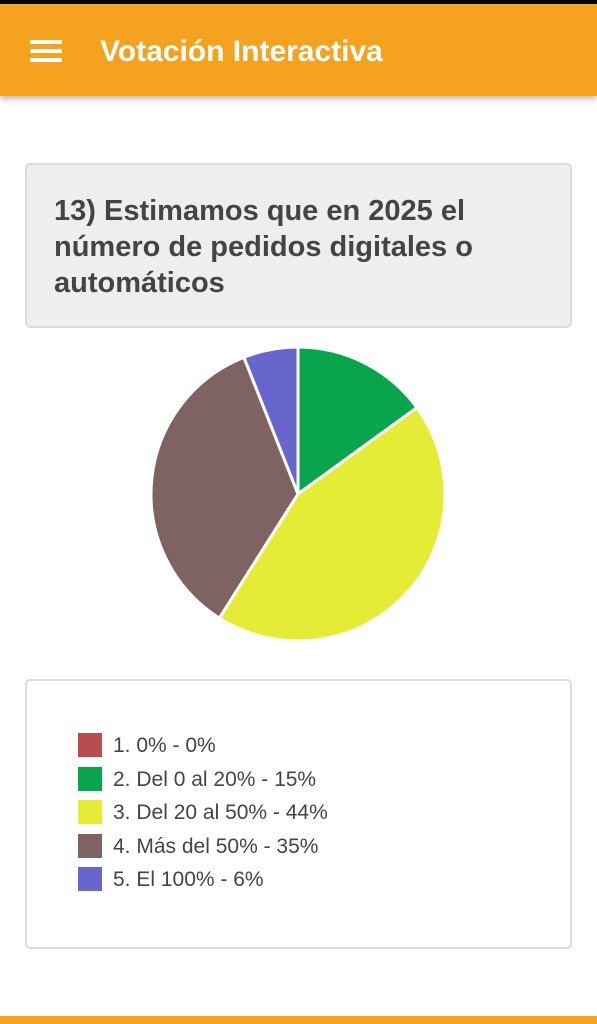 The image size is (597, 1024). Describe the element at coordinates (46, 51) in the screenshot. I see `hamburger-menu-icon` at that location.